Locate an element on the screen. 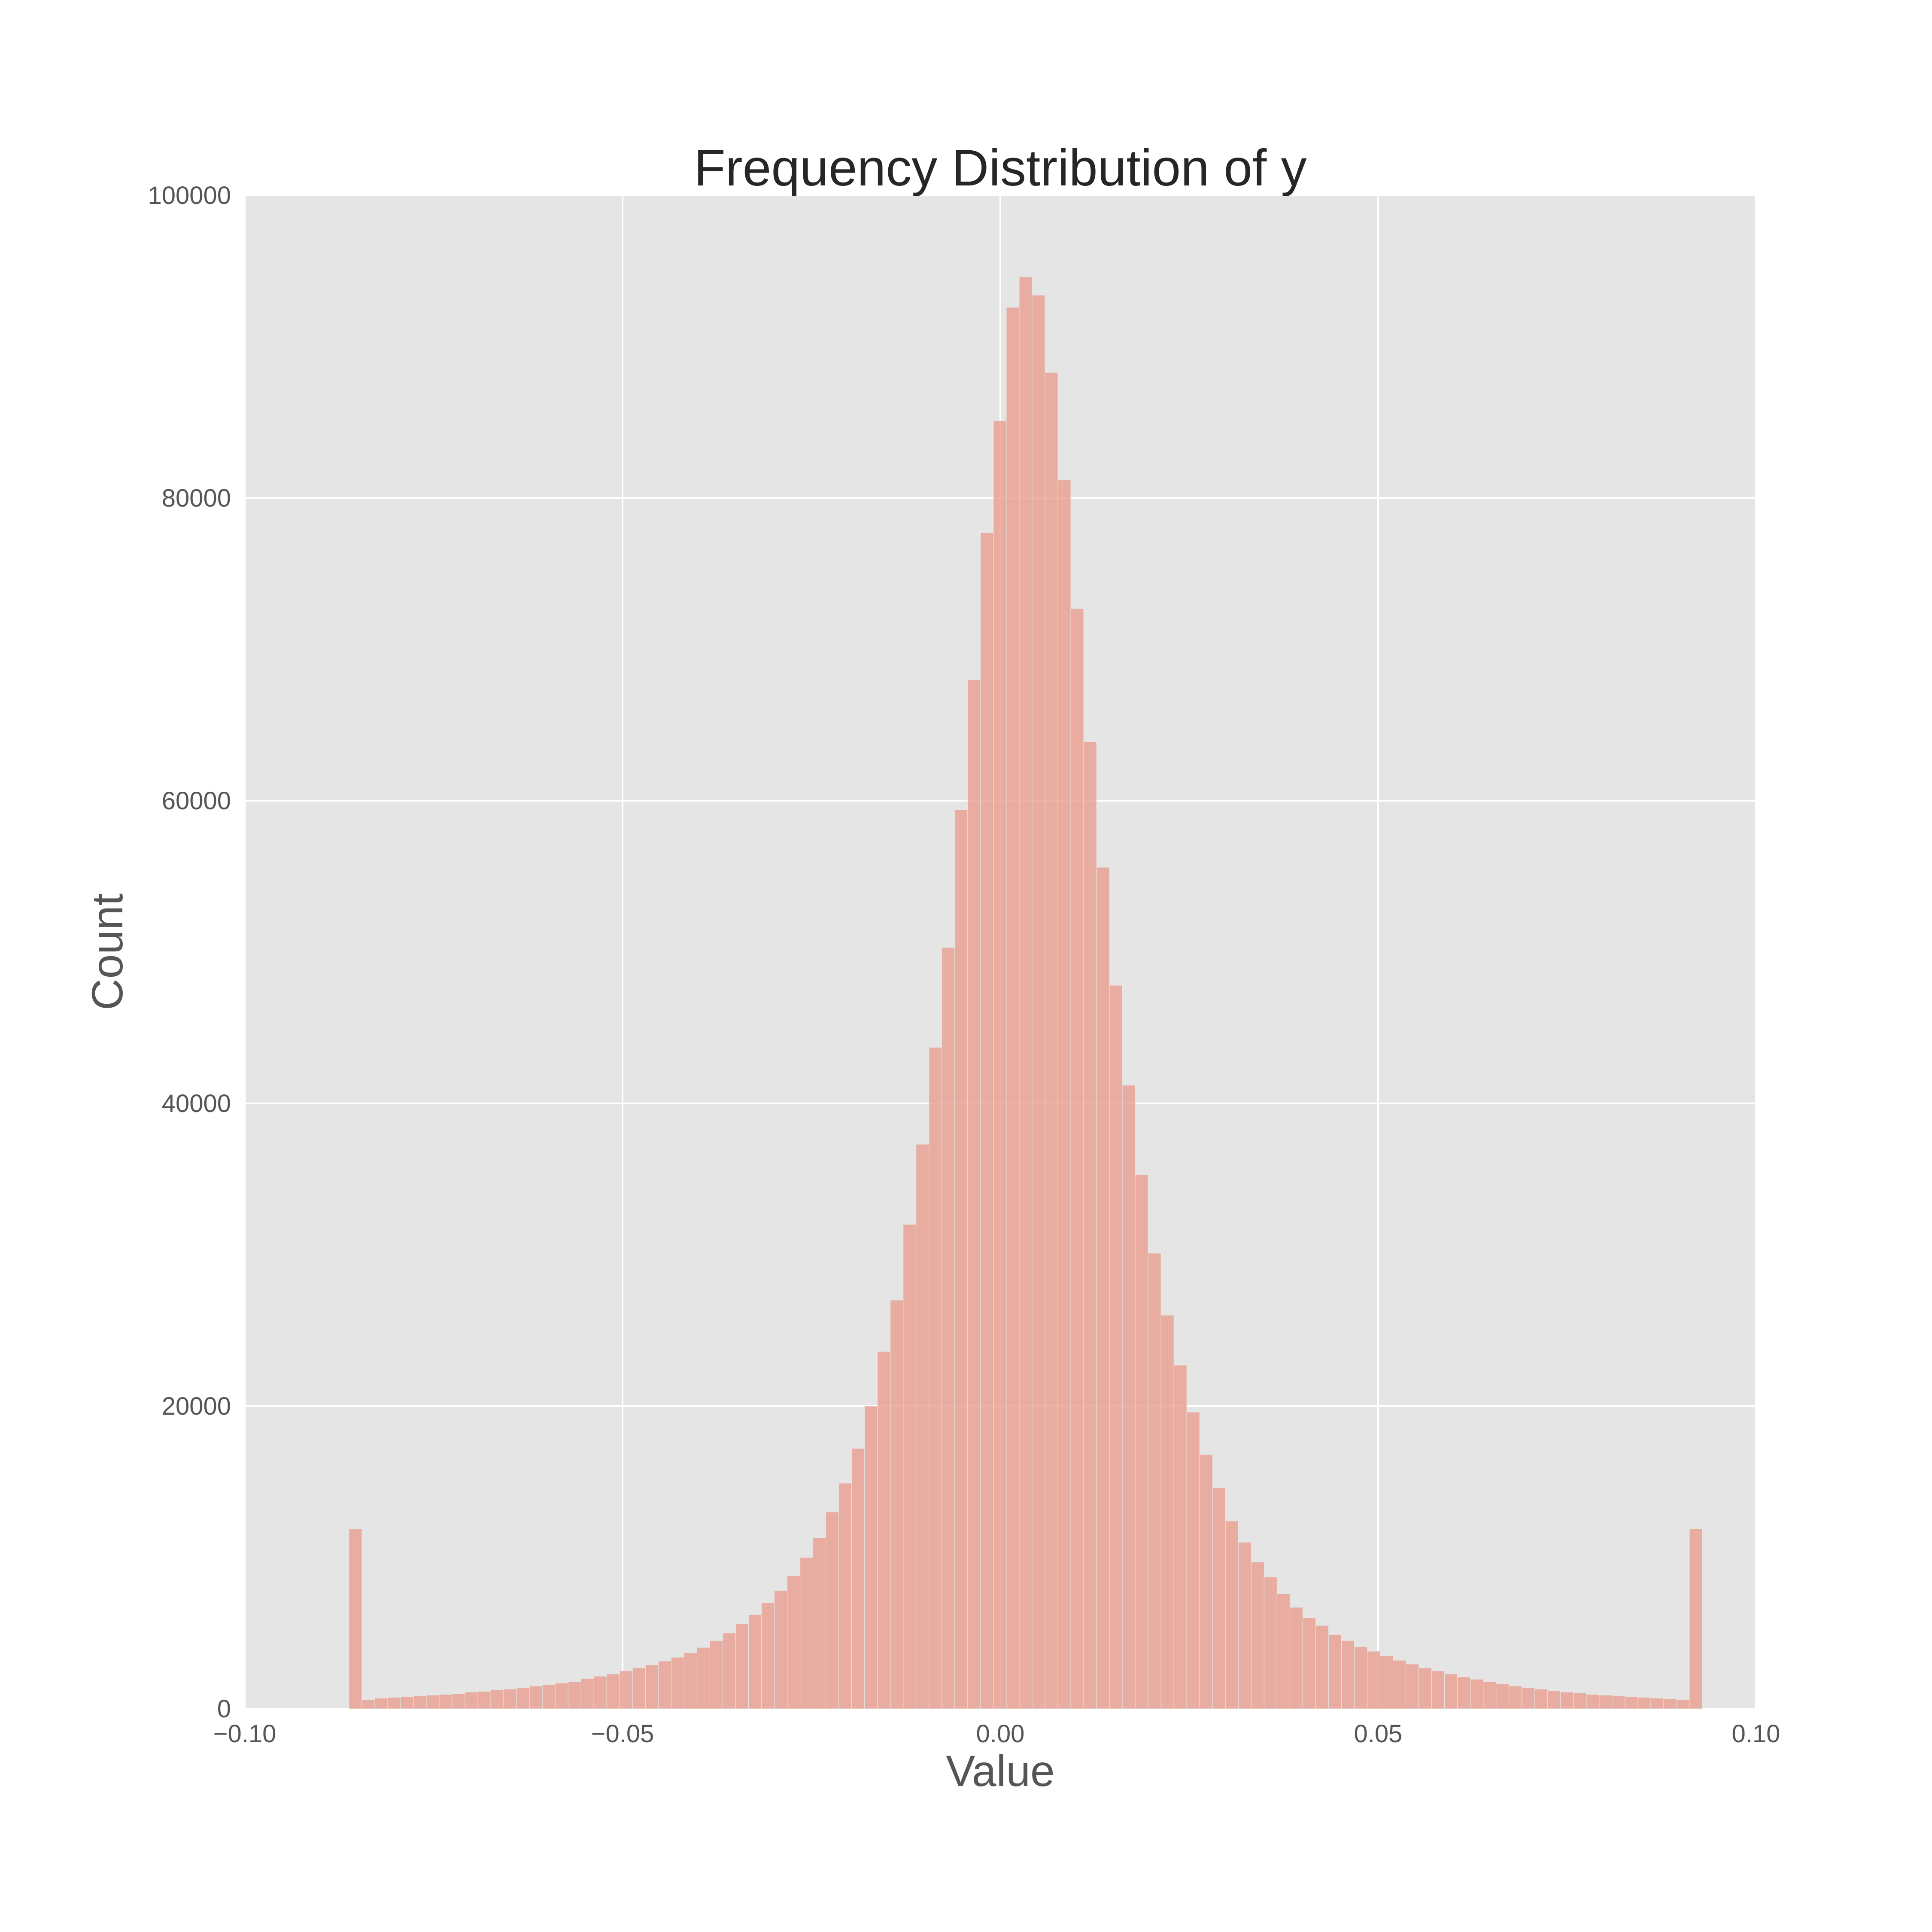 The image size is (1932, 1932). y-tick-label: 80000 is located at coordinates (197, 498).